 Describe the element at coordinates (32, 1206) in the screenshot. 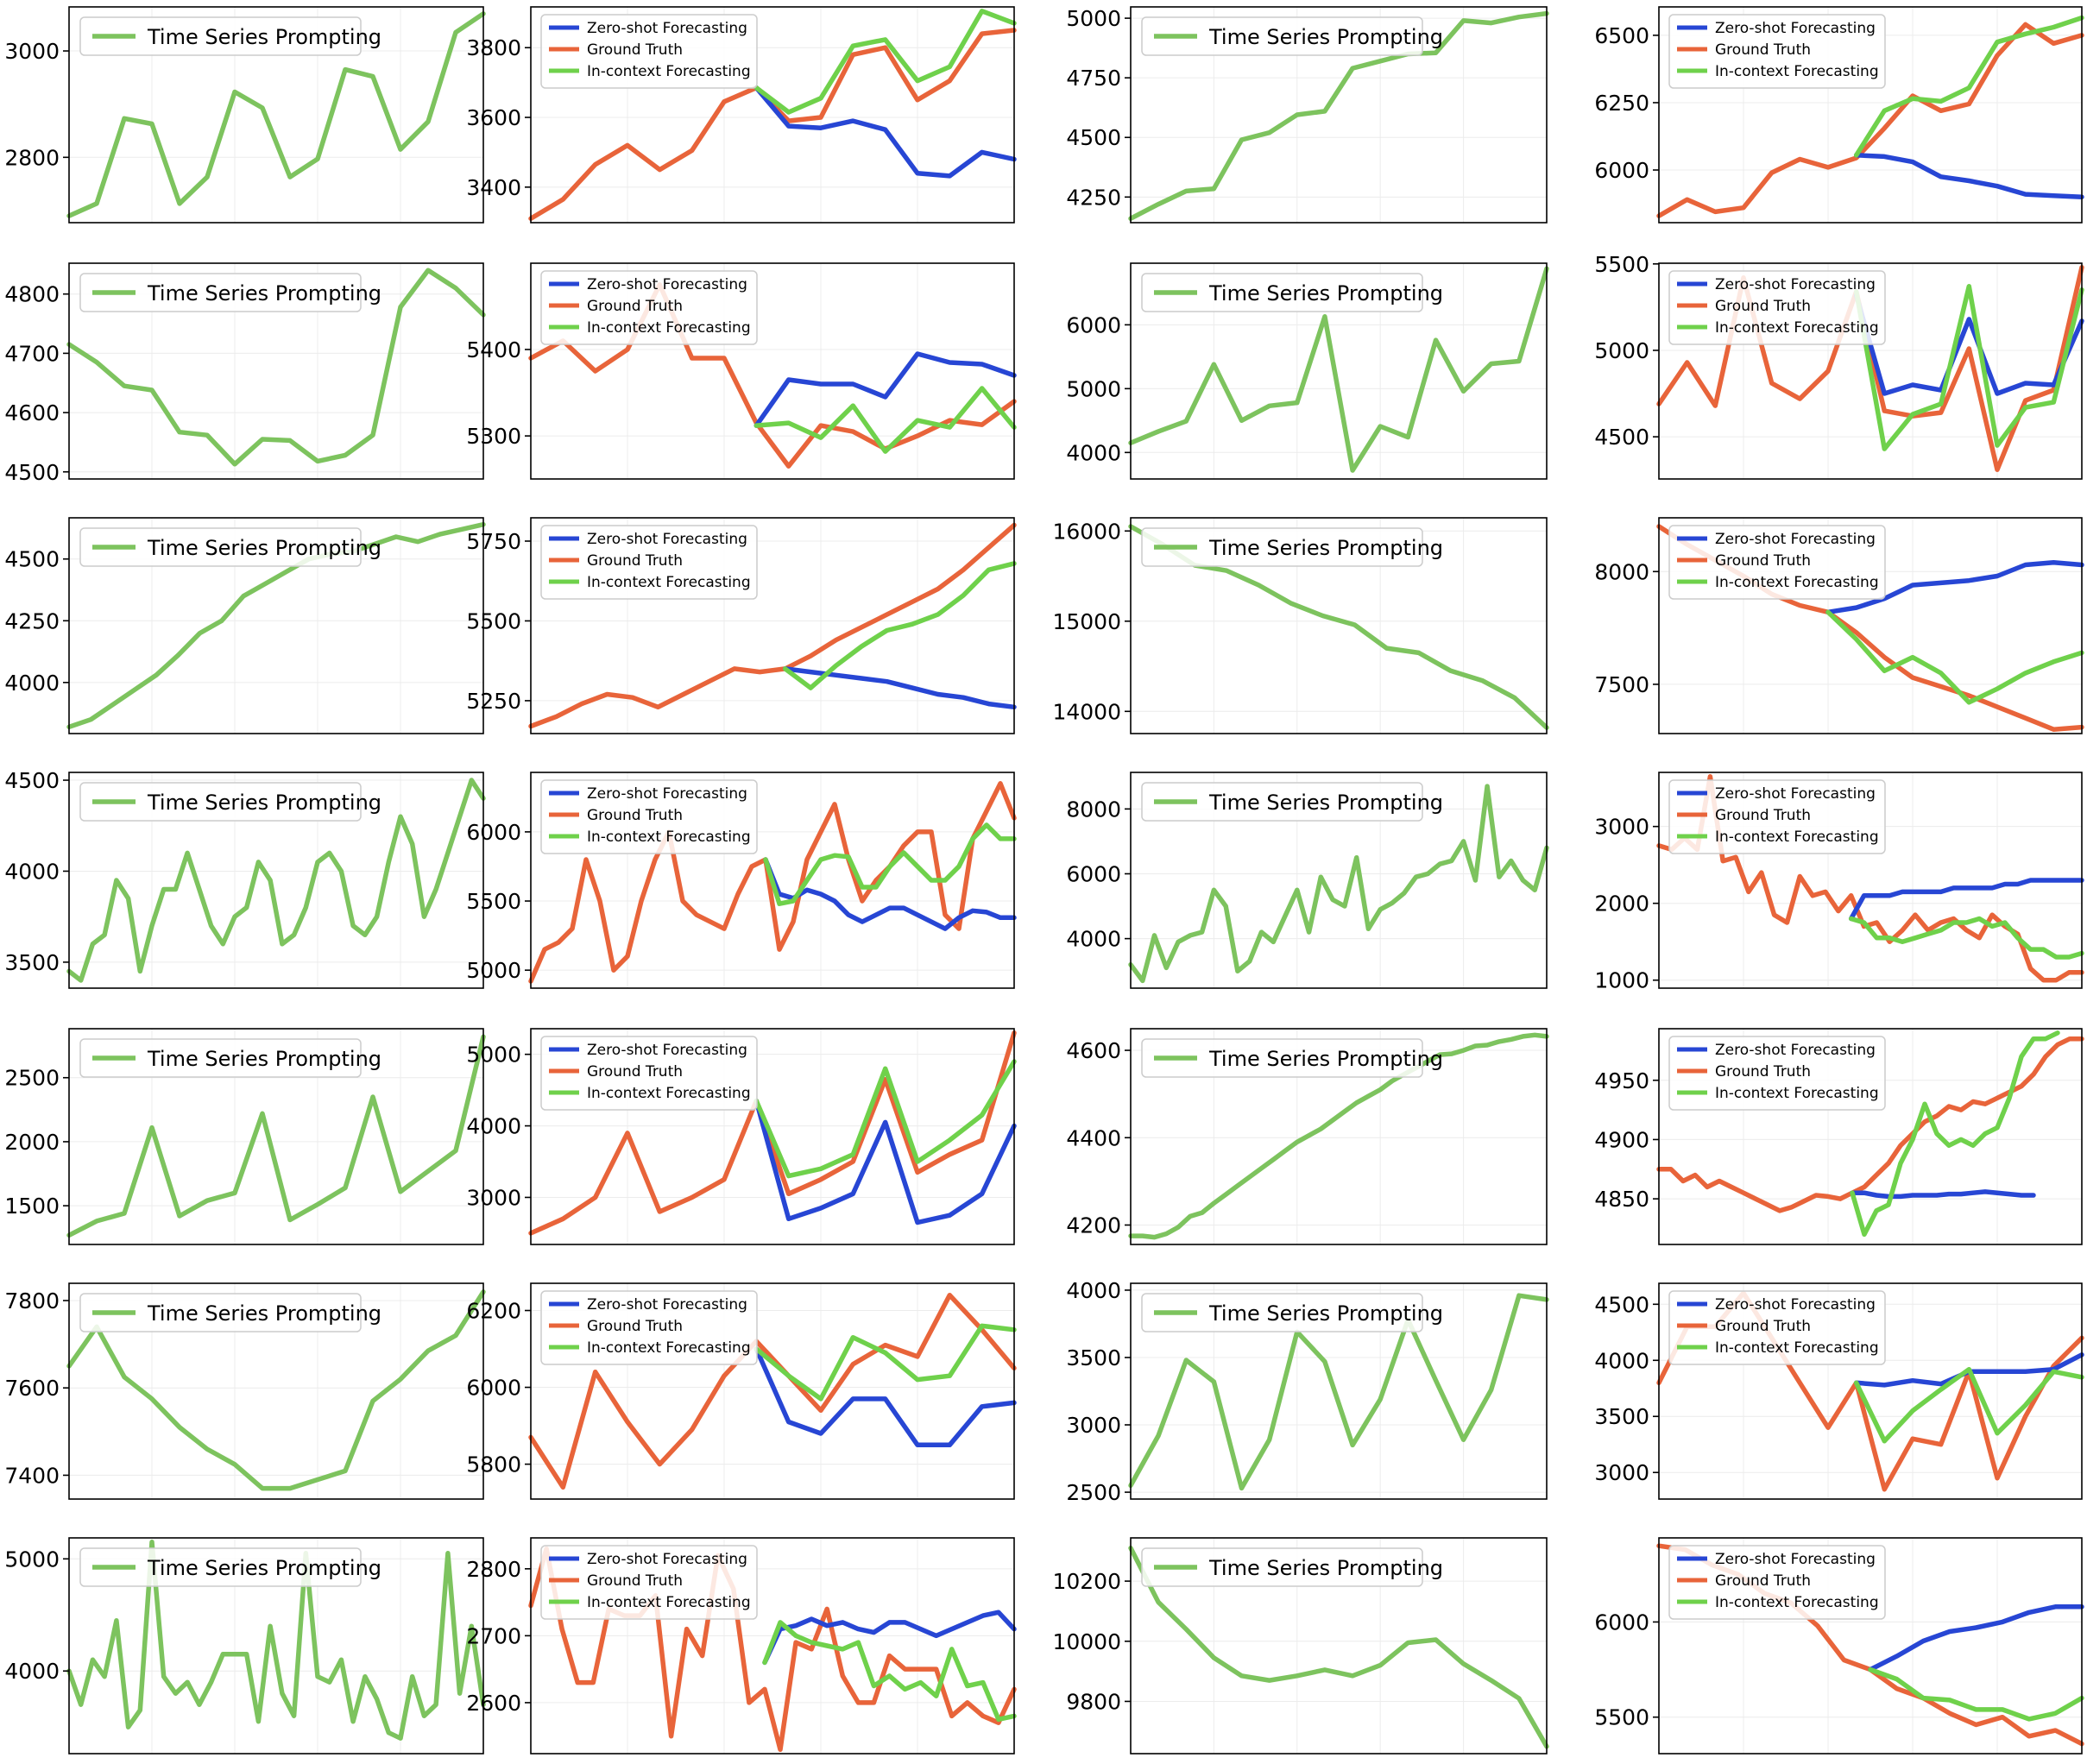

I see `y-tick-label: 1500` at that location.